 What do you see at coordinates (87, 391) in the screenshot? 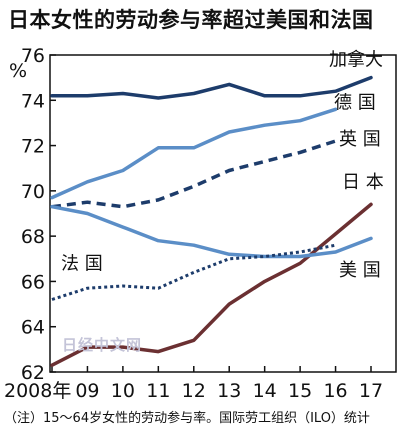
I see `x-tick-label: 09` at bounding box center [87, 391].